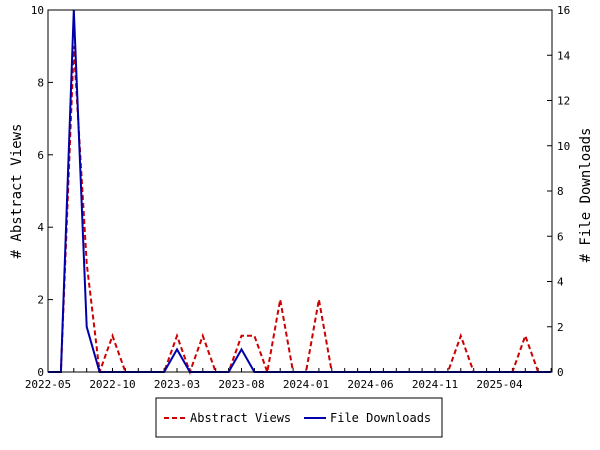 The width and height of the screenshot is (600, 450). What do you see at coordinates (40, 372) in the screenshot?
I see `y-left-tick-label: 0` at bounding box center [40, 372].